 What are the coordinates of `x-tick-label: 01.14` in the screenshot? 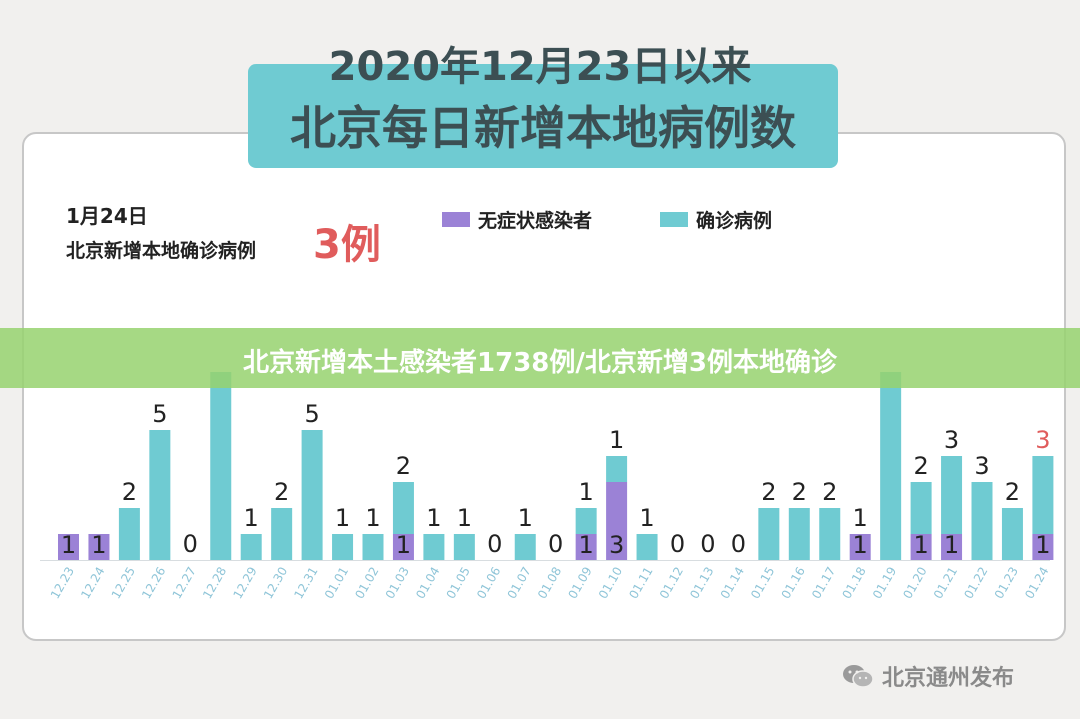 It's located at (732, 583).